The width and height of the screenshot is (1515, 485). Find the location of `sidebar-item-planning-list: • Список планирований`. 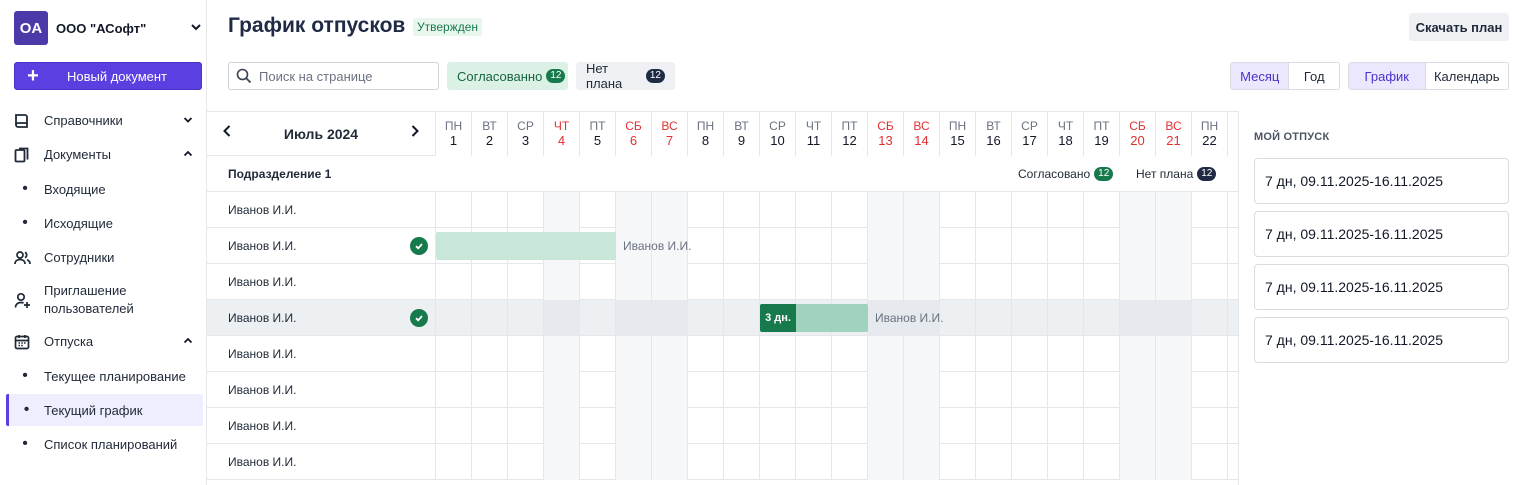

sidebar-item-planning-list: • Список планирований is located at coordinates (104, 444).